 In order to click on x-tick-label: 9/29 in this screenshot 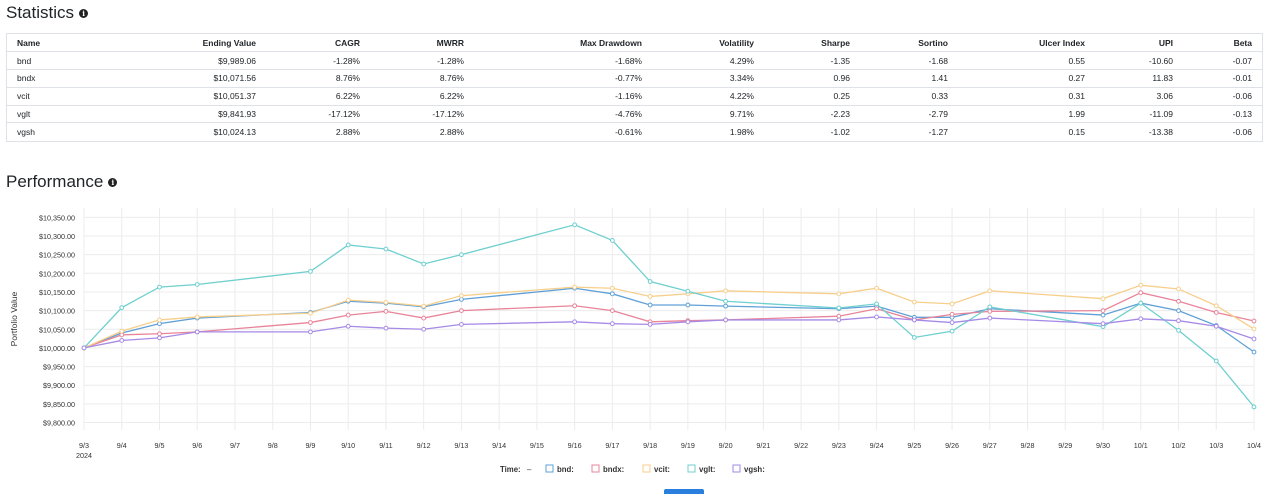, I will do `click(1065, 445)`.